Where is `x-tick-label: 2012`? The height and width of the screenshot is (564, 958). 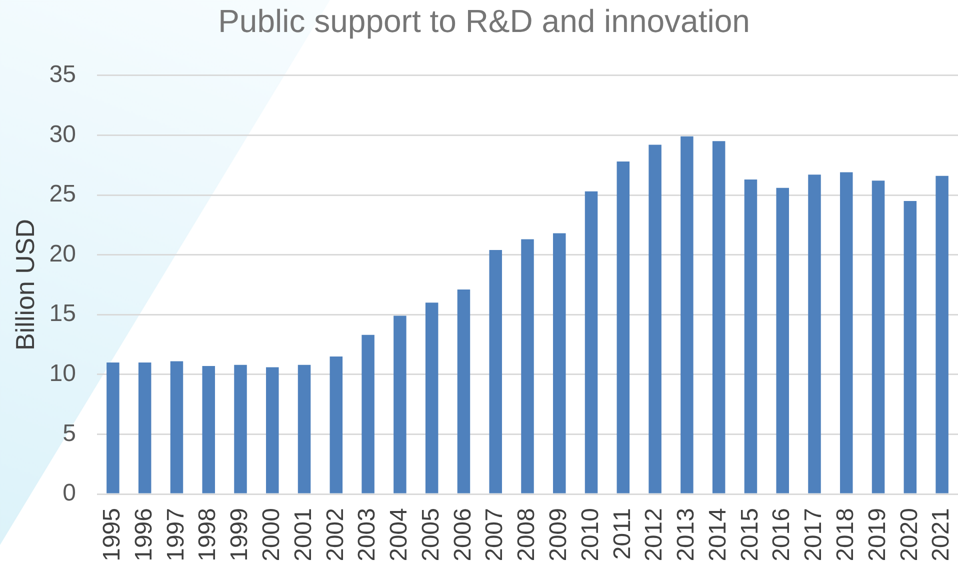
x-tick-label: 2012 is located at coordinates (654, 535).